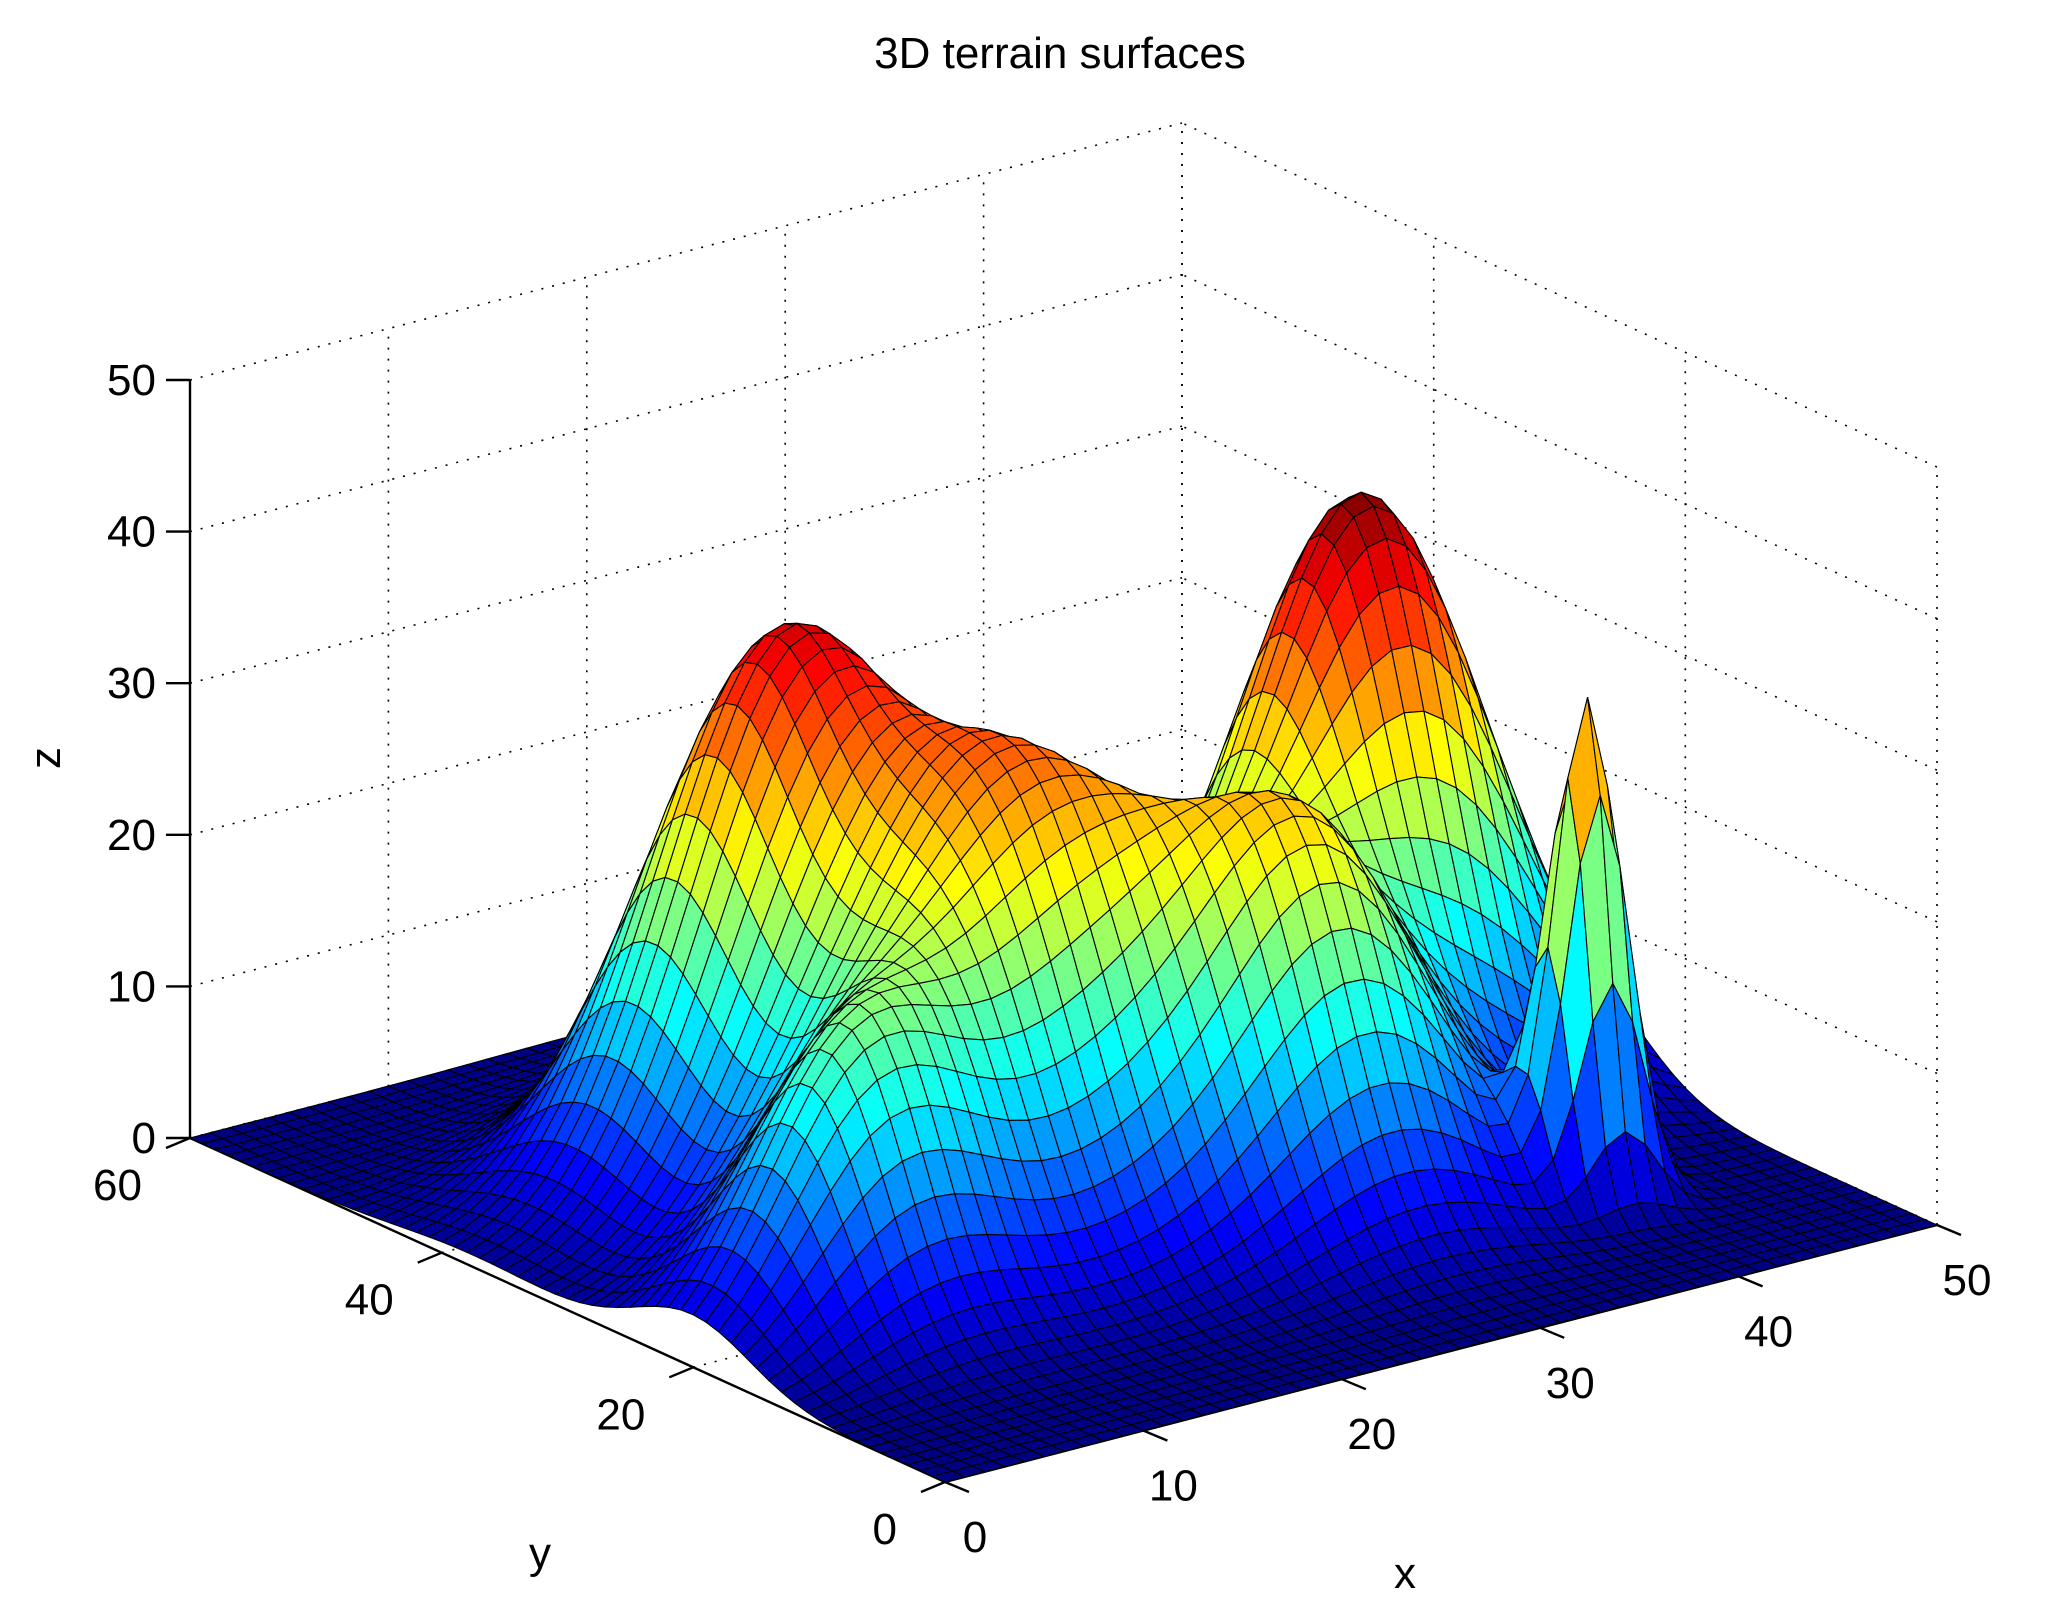  I want to click on z-axis-label: z, so click(45, 758).